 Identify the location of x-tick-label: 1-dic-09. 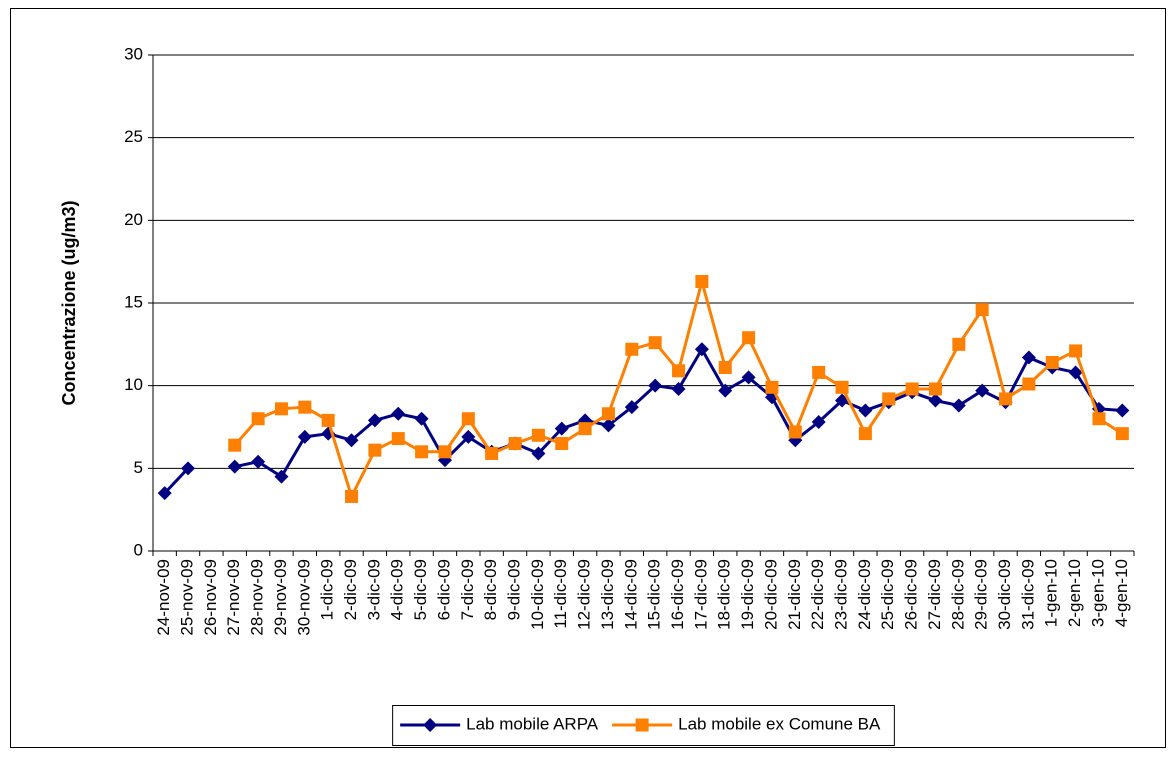
(327, 589).